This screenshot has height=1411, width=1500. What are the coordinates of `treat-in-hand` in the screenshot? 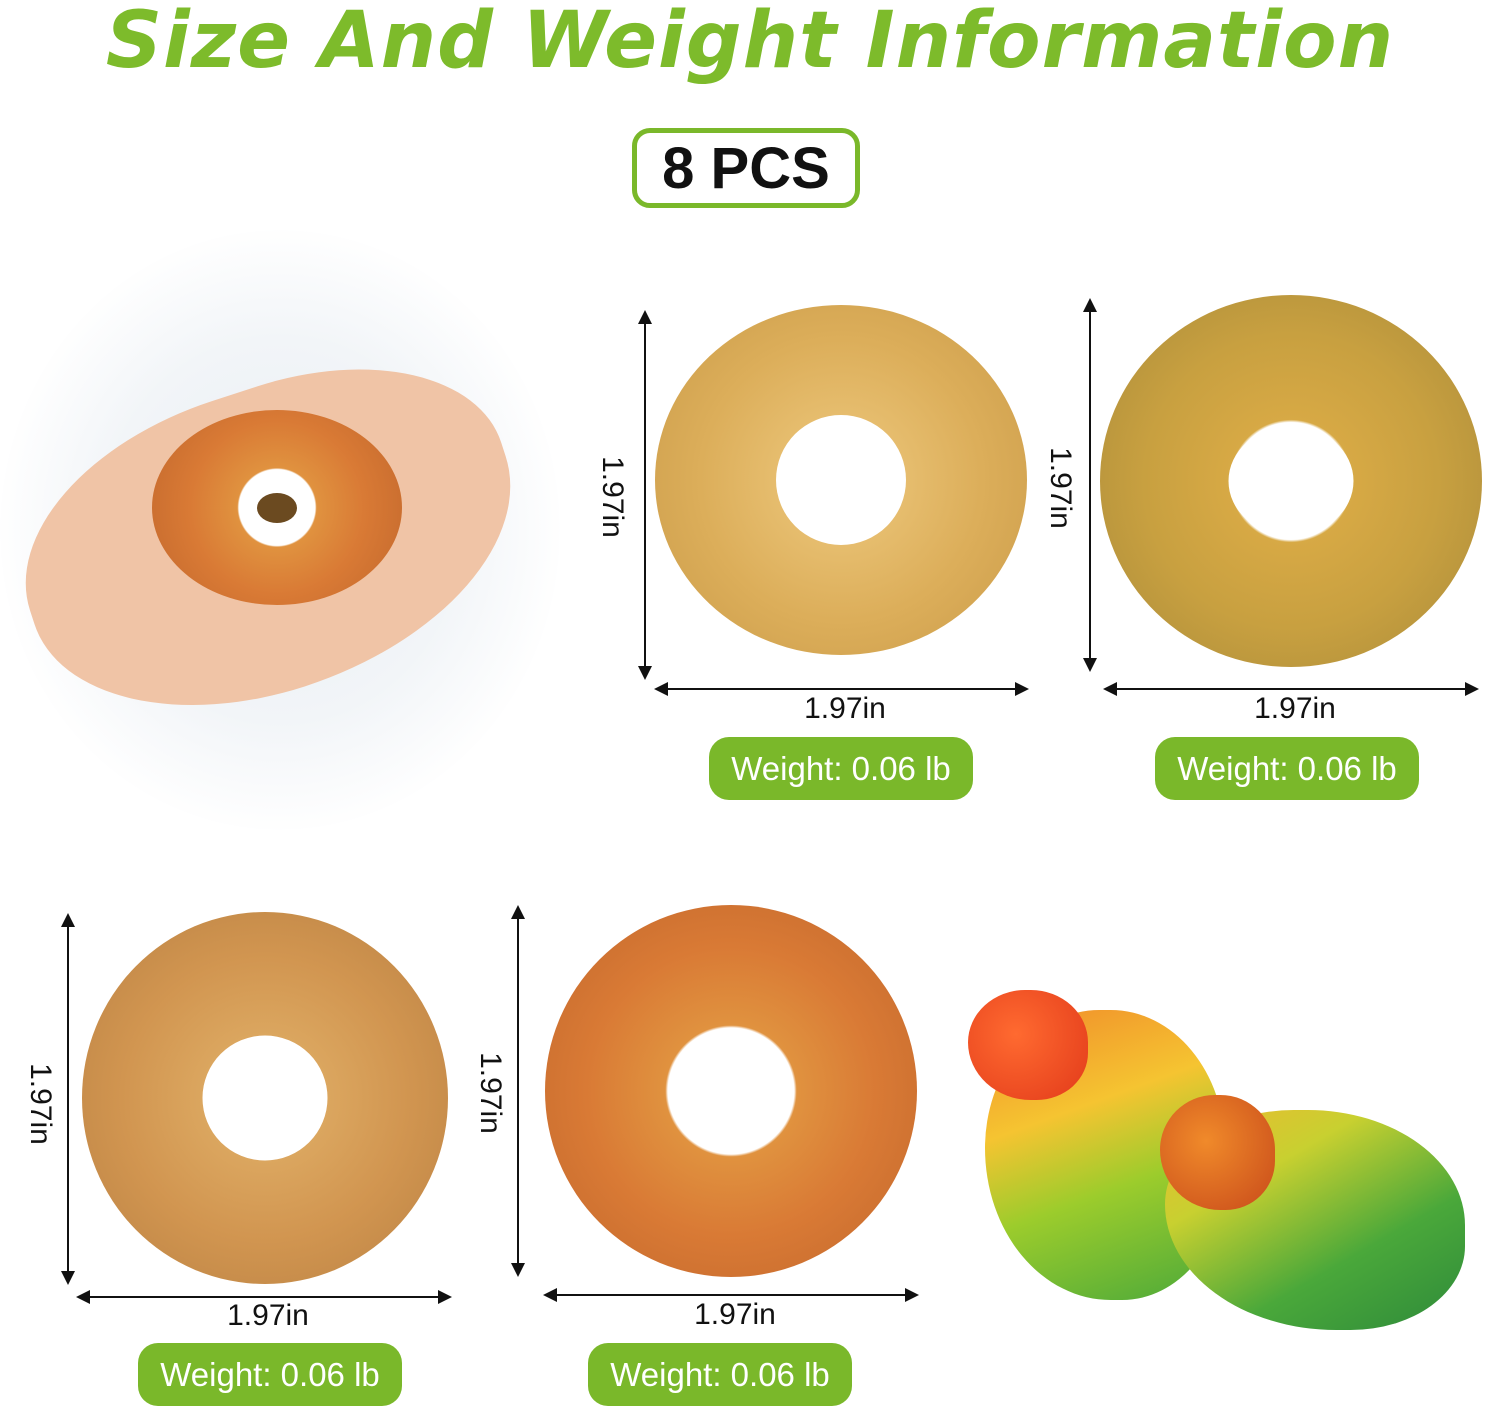 It's located at (277, 507).